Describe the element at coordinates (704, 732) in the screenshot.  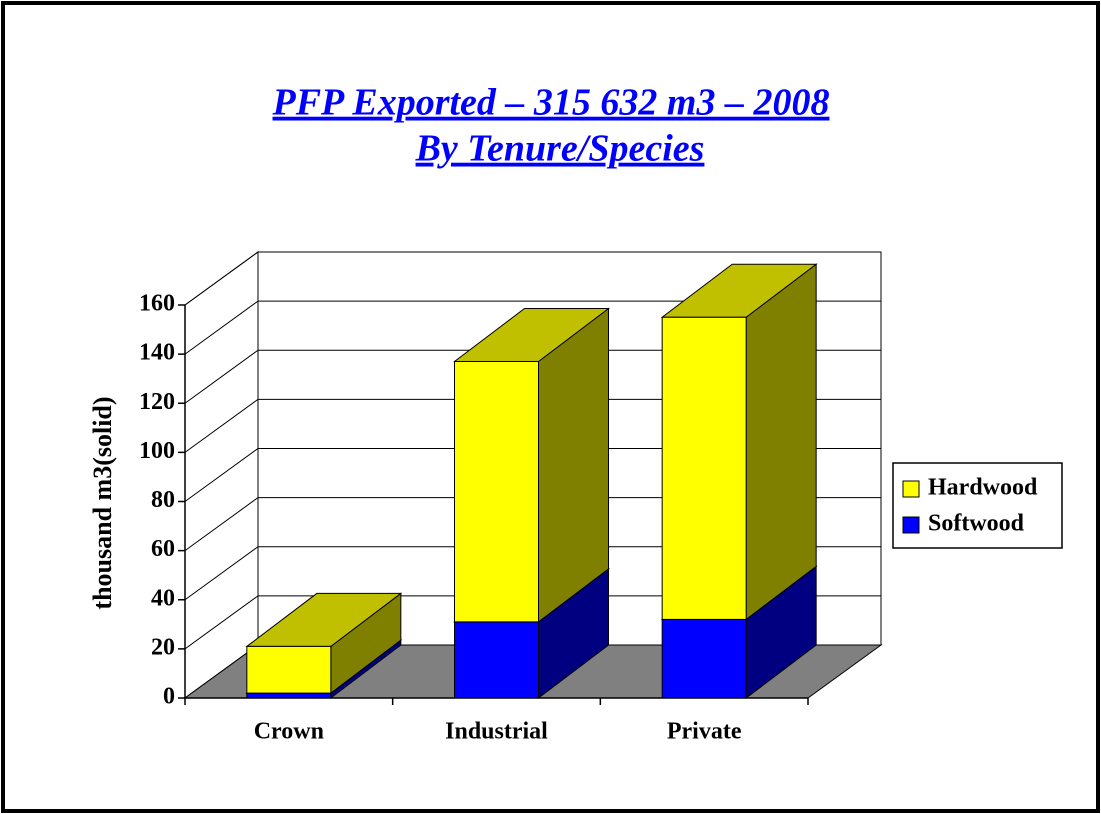
I see `x-tick-label: Private` at that location.